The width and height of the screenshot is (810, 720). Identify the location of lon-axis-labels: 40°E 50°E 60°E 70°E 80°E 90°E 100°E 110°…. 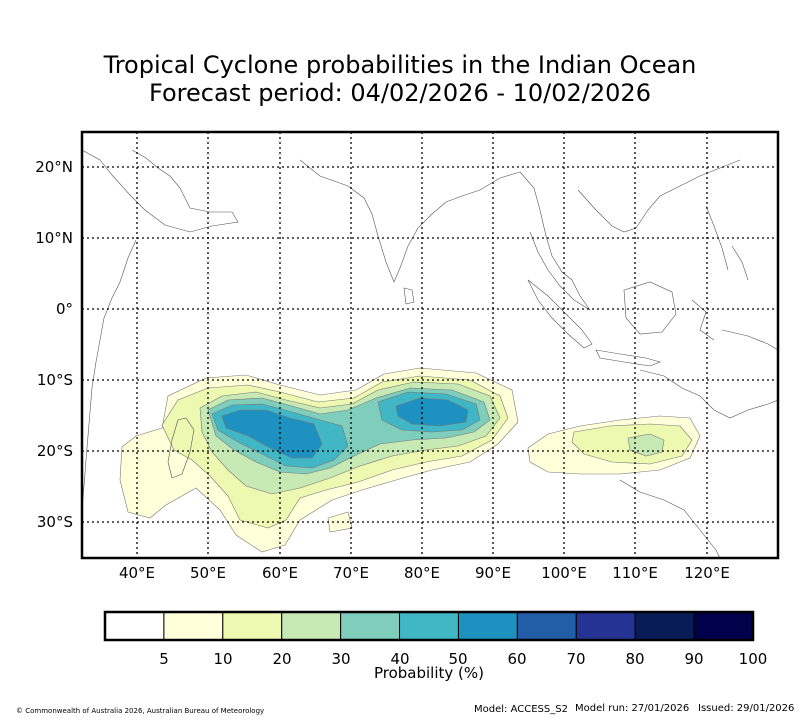
(424, 573).